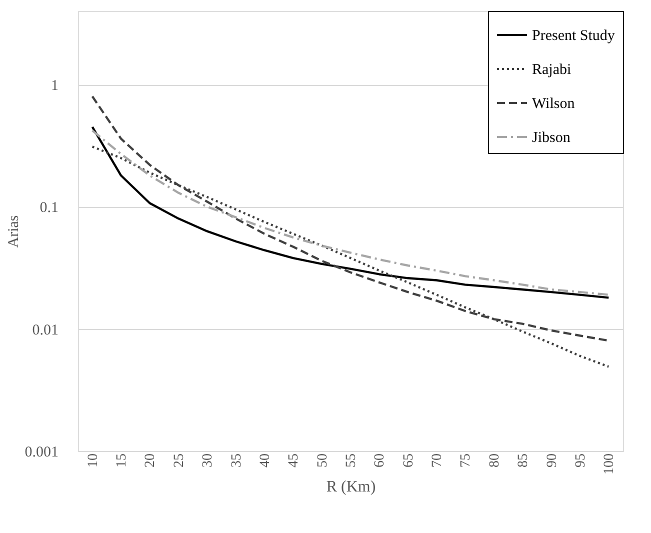 The width and height of the screenshot is (651, 533). What do you see at coordinates (438, 461) in the screenshot?
I see `x-tick-label: 70` at bounding box center [438, 461].